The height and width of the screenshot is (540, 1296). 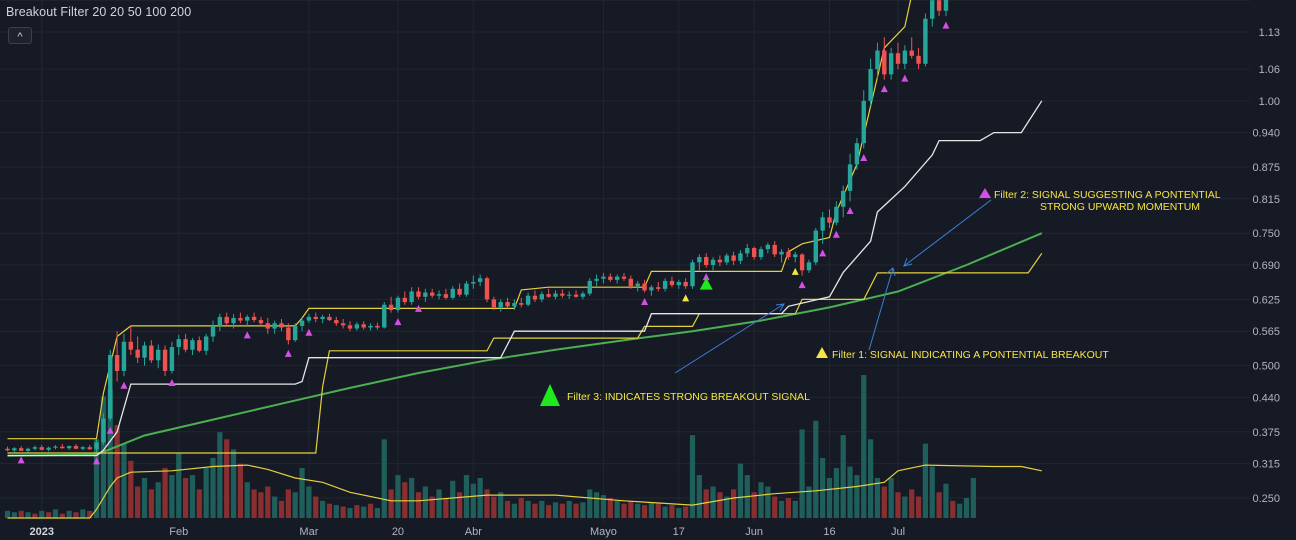 I want to click on price-tick-label: 0.440, so click(x=1266, y=398).